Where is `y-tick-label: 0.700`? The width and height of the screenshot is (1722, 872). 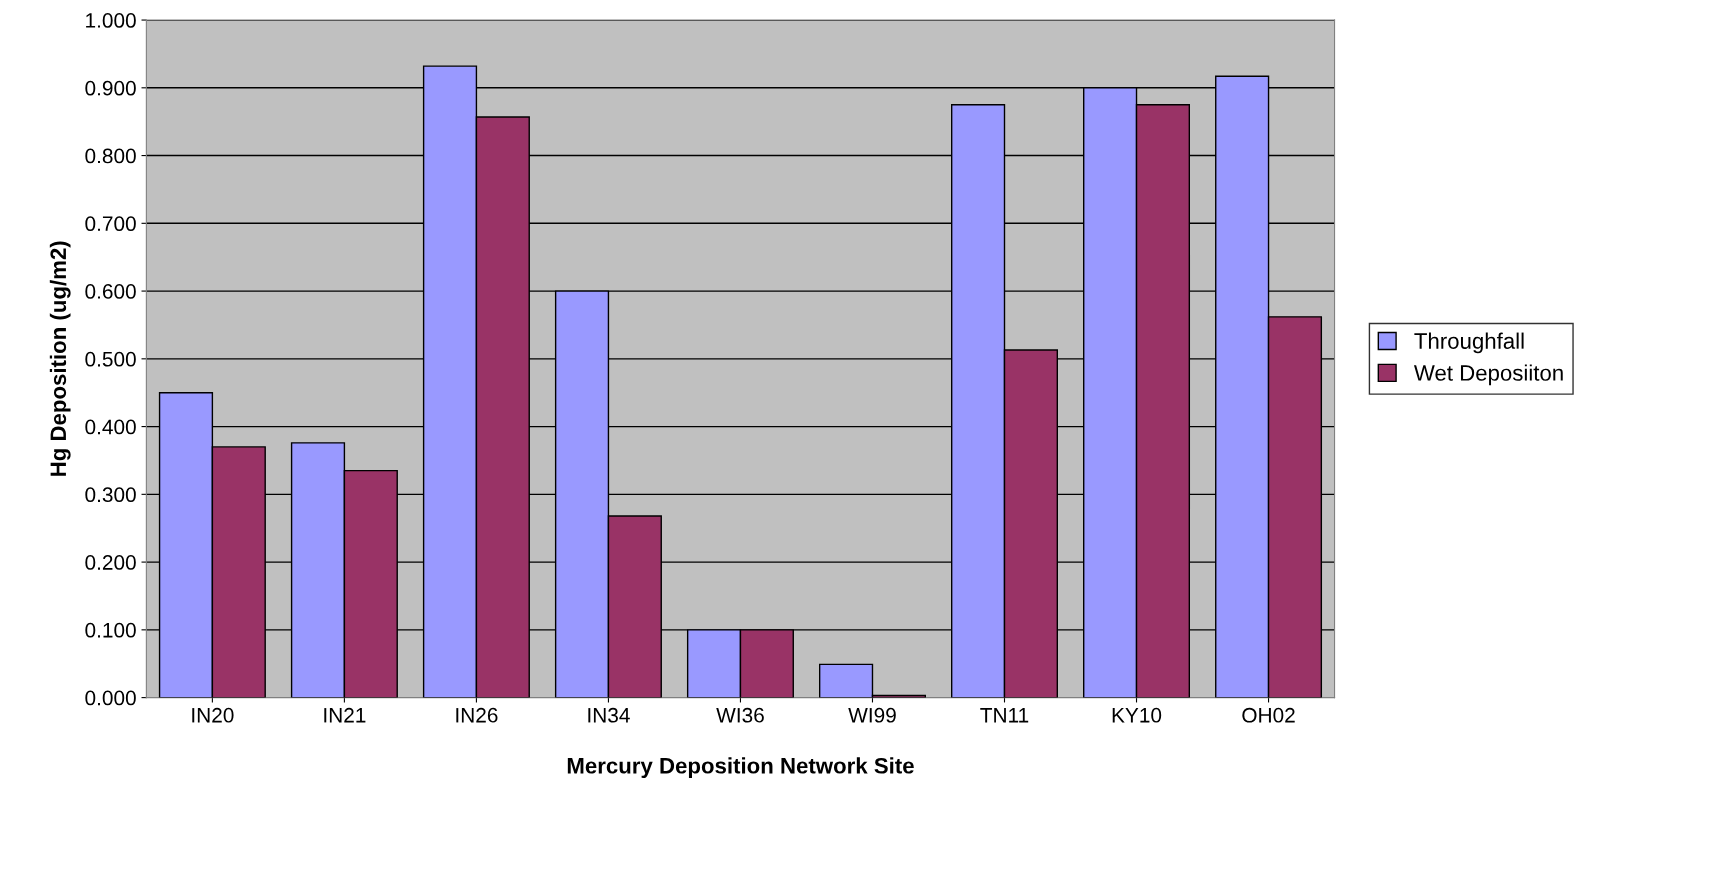 y-tick-label: 0.700 is located at coordinates (110, 224).